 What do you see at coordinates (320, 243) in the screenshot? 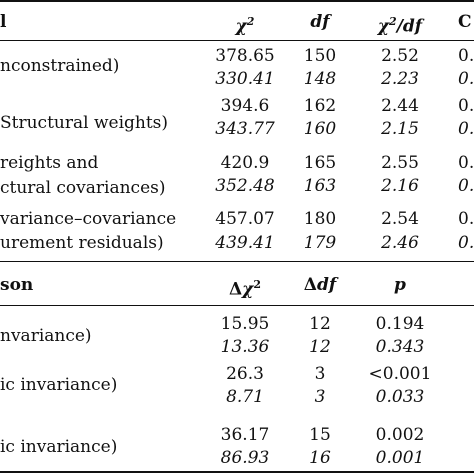
I see `row4-df-b: 179` at bounding box center [320, 243].